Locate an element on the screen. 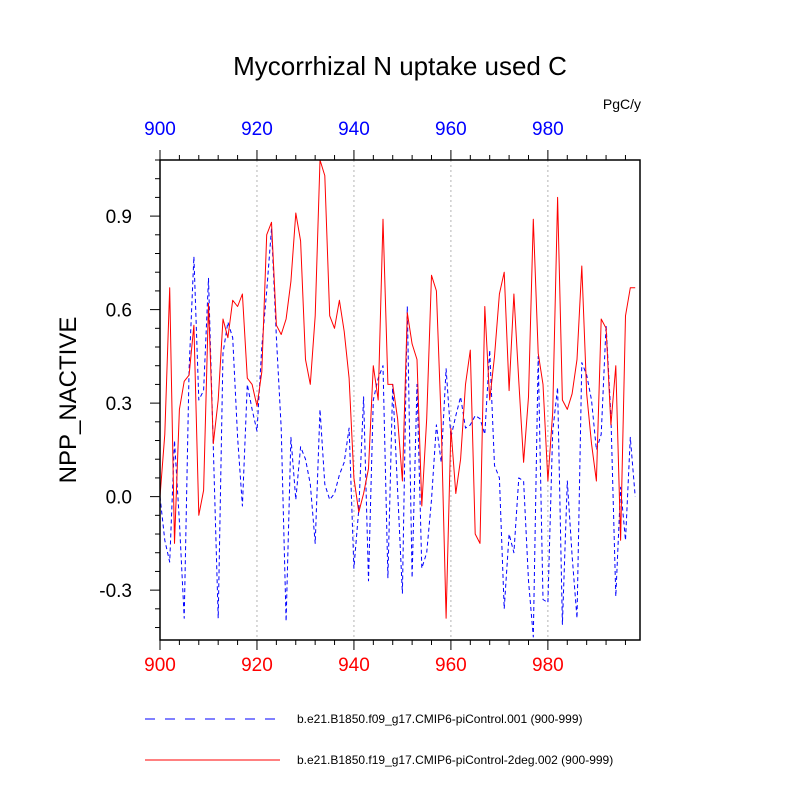 The image size is (800, 800). y-axis-label: NPP_NACTIVE is located at coordinates (68, 400).